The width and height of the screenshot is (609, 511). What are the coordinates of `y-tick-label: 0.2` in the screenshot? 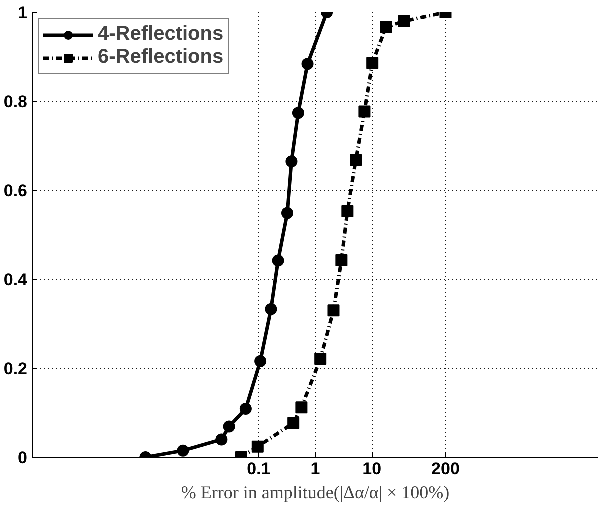 It's located at (16, 369).